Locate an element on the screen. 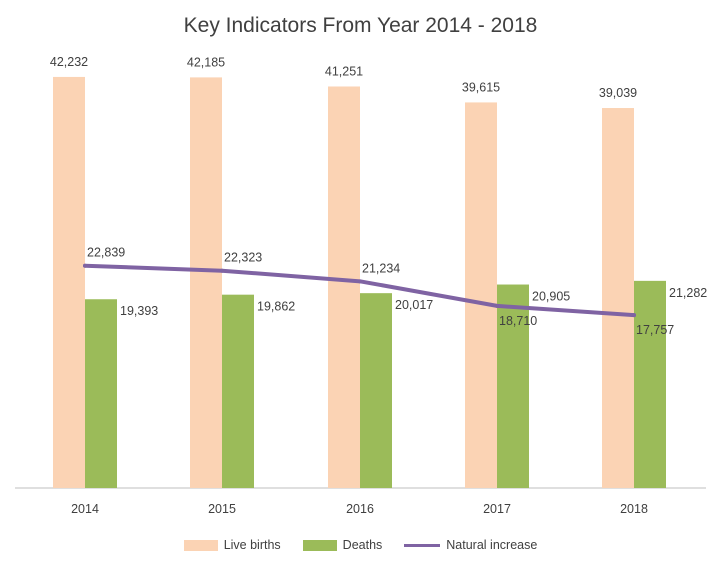 The width and height of the screenshot is (721, 571). legend-label-natural-increase: Natural increase is located at coordinates (492, 545).